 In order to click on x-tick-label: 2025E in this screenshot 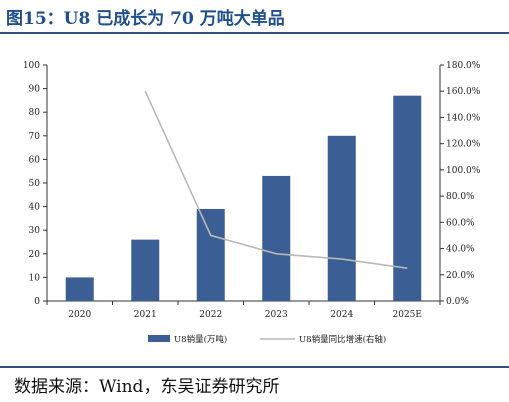, I will do `click(407, 315)`.